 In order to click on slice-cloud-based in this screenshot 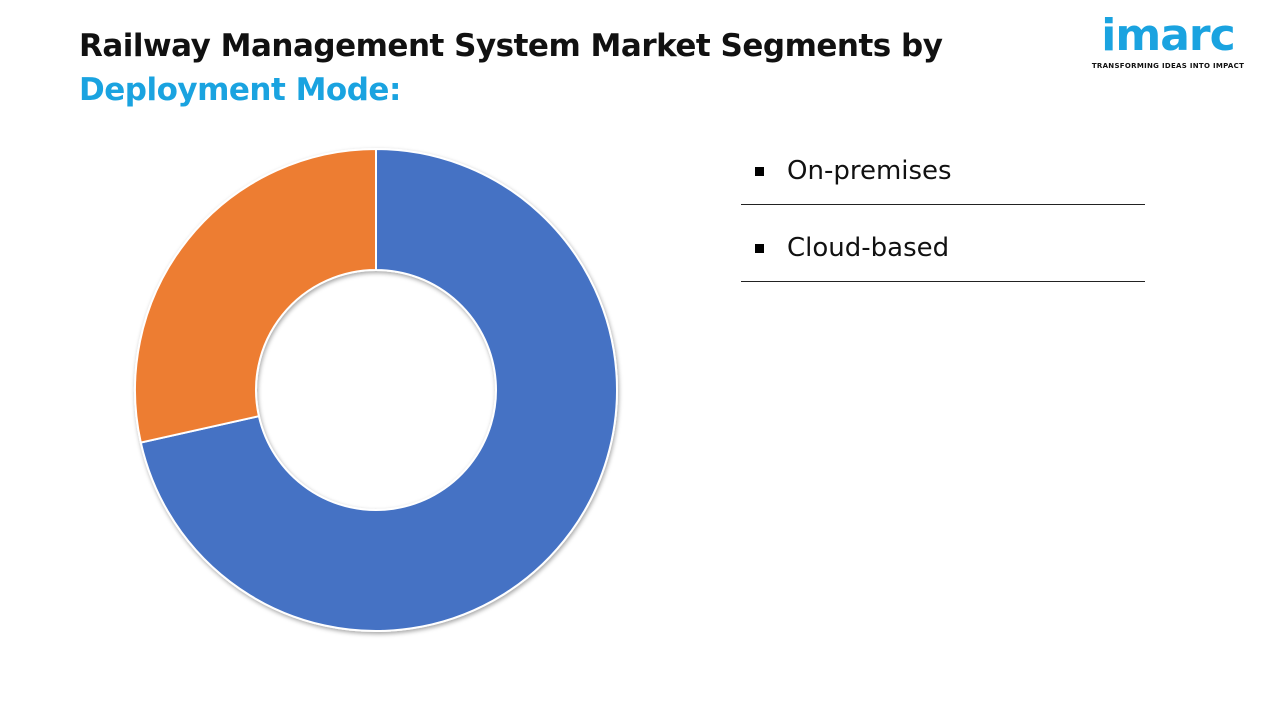, I will do `click(255, 295)`.